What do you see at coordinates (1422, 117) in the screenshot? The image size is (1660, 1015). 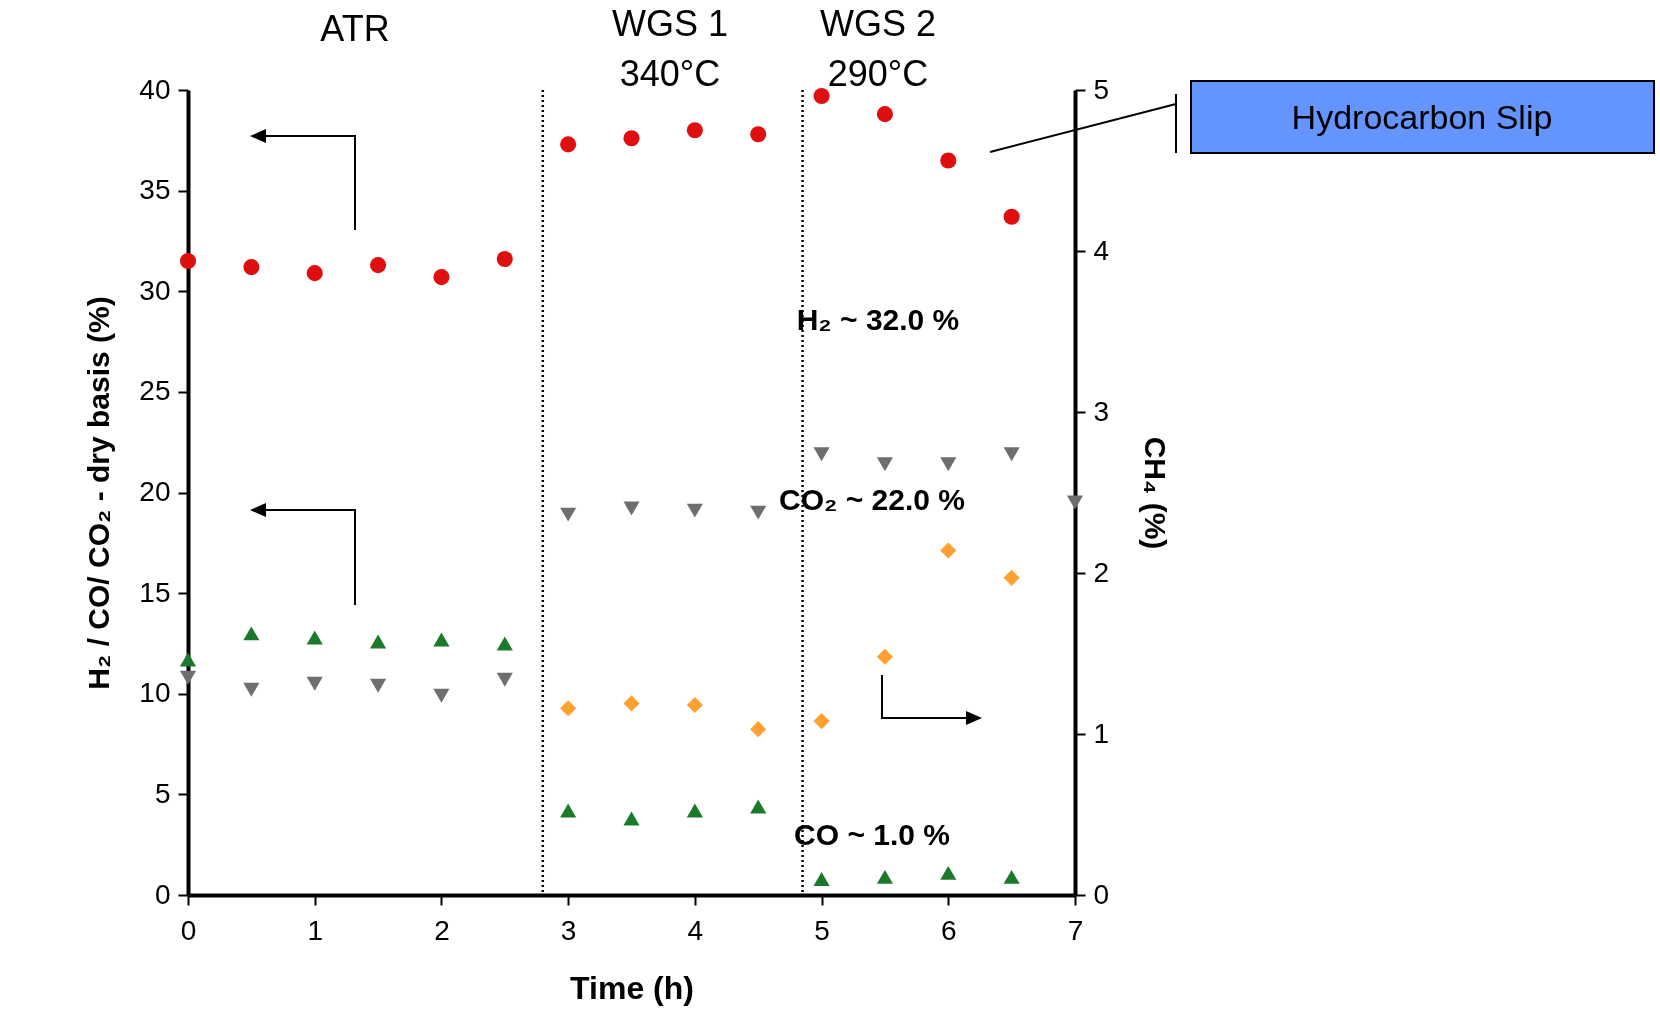 I see `text: Hydrocarbon Slip` at bounding box center [1422, 117].